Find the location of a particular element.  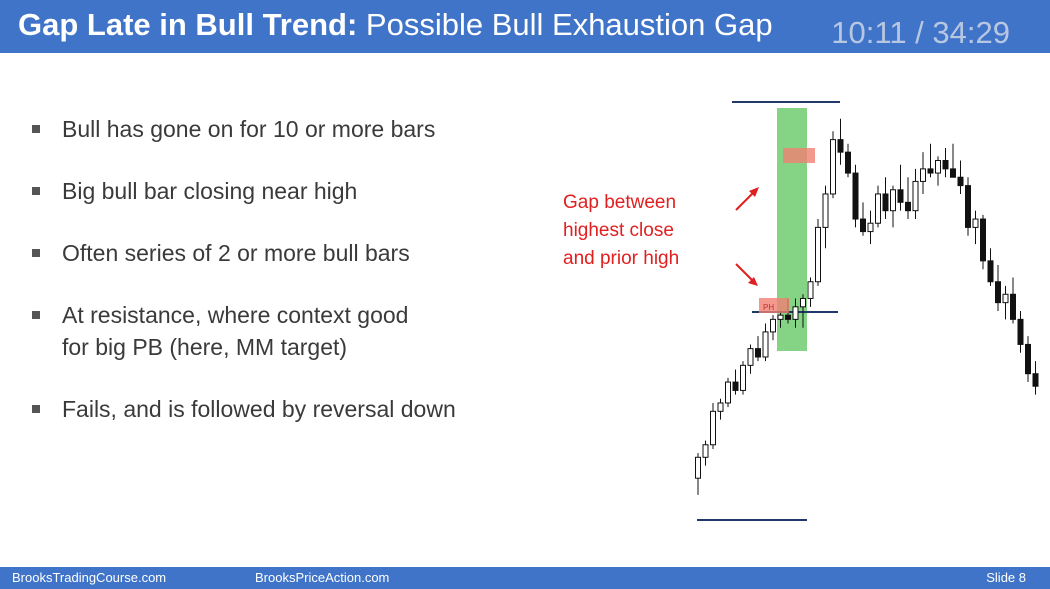

bullet-item: Often series of 2 or more bull bars is located at coordinates (290, 253).